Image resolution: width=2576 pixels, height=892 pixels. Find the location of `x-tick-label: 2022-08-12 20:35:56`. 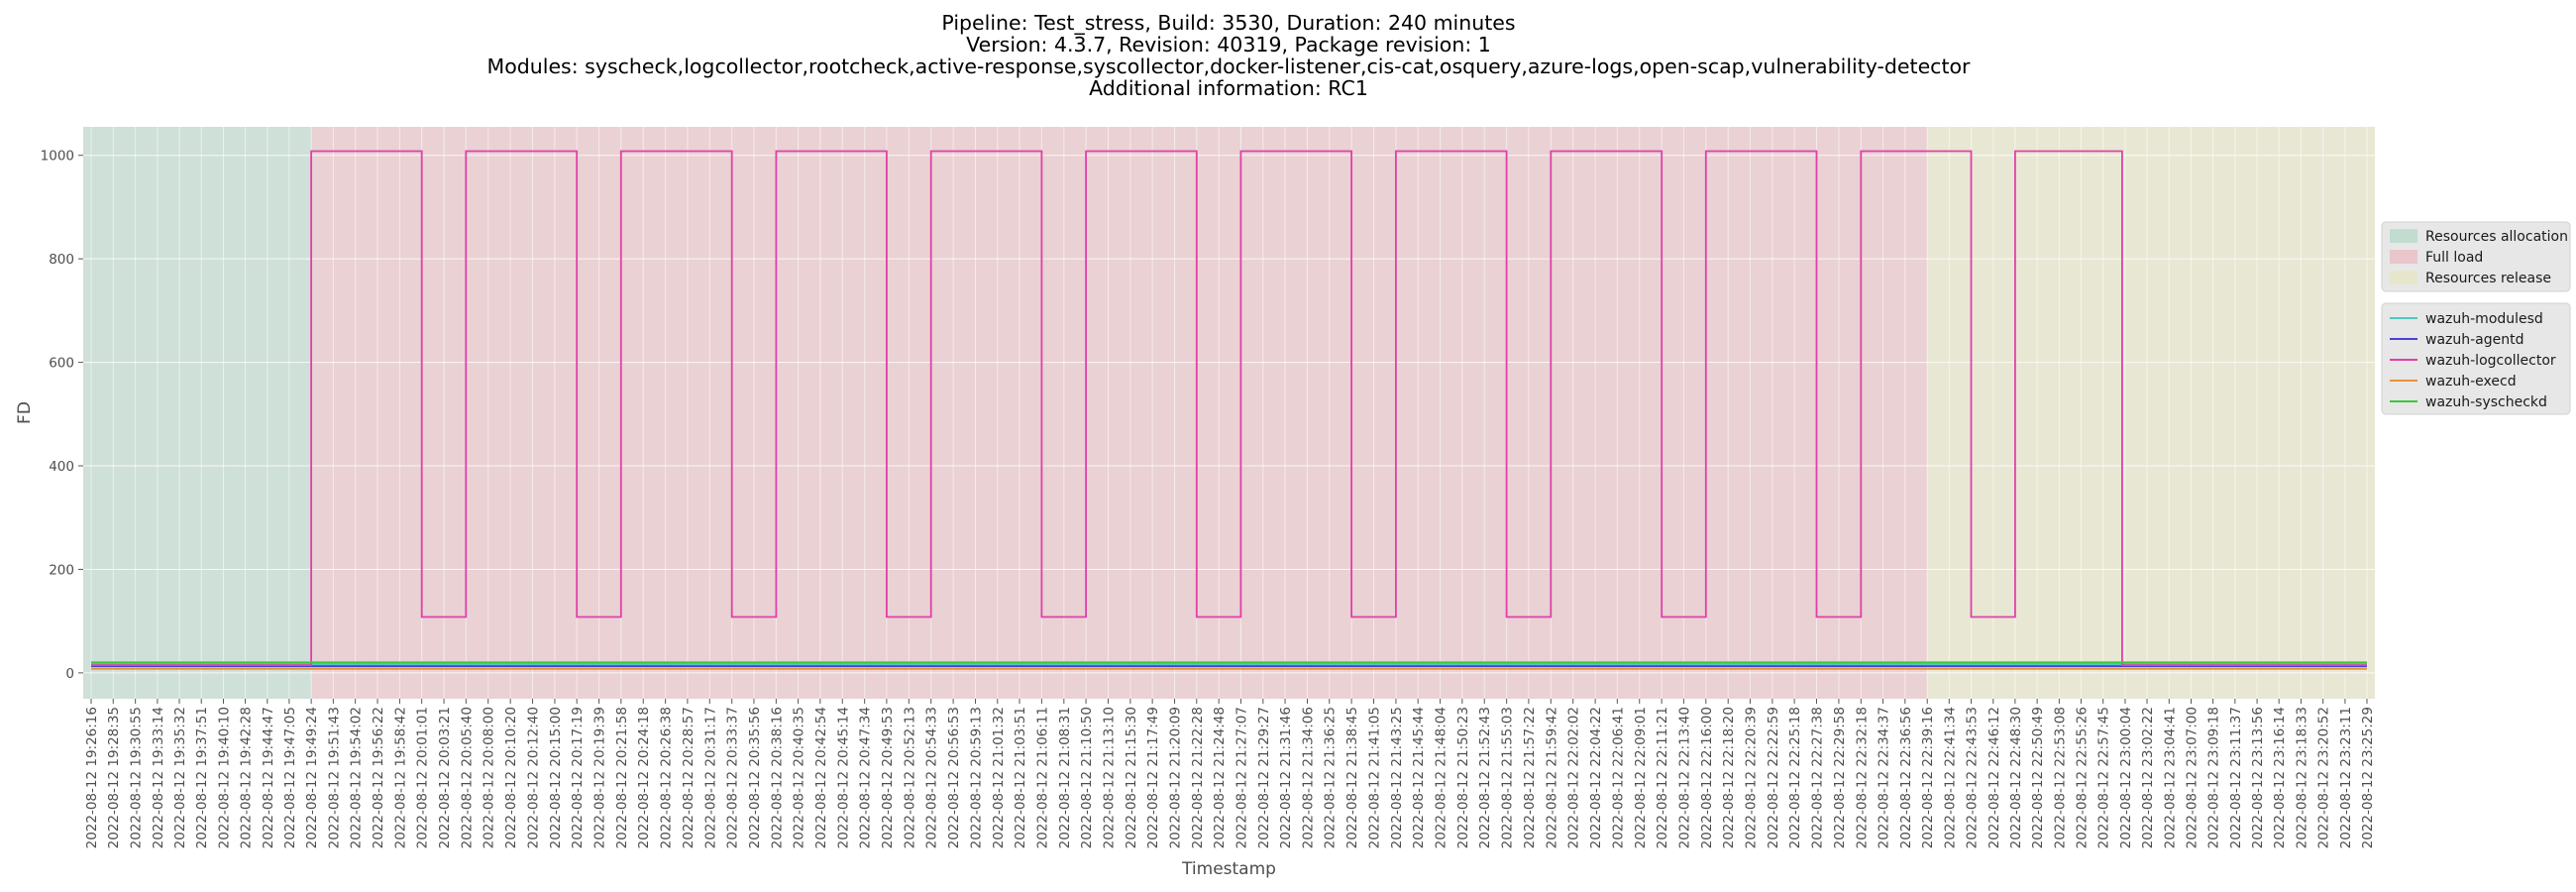

x-tick-label: 2022-08-12 20:35:56 is located at coordinates (755, 777).